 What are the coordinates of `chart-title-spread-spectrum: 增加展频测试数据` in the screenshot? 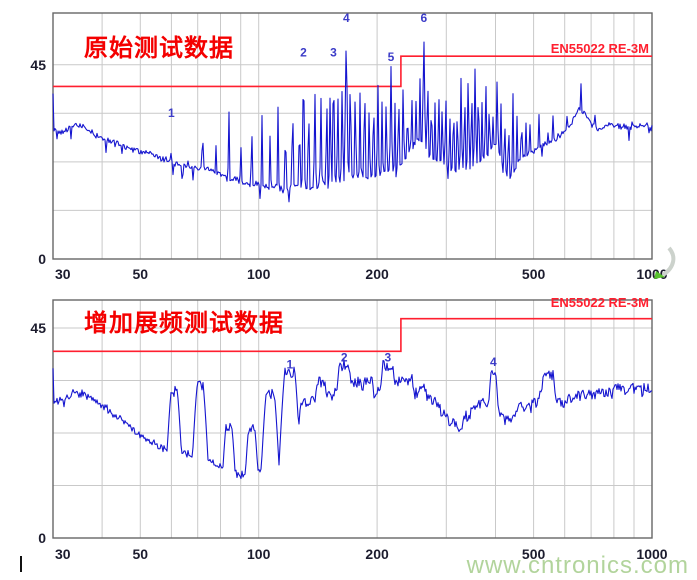 It's located at (184, 323).